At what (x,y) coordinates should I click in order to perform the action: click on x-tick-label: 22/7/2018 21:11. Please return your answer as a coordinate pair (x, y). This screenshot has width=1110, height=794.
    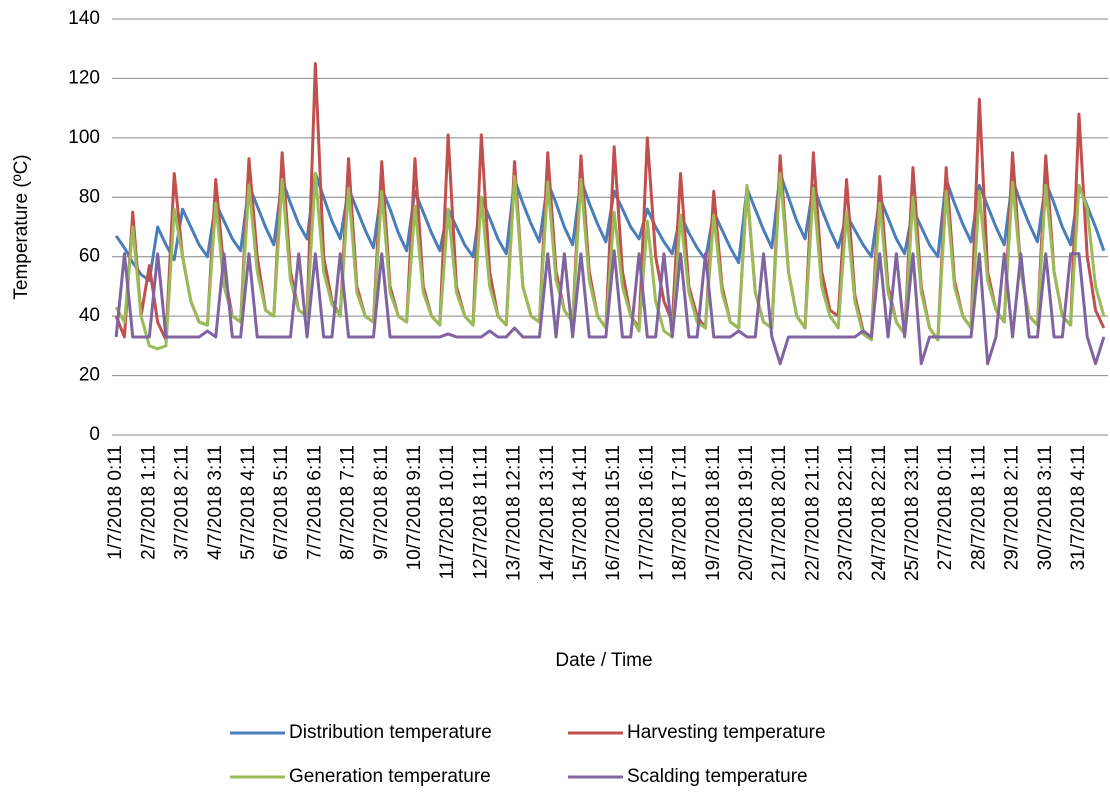
    Looking at the image, I should click on (812, 513).